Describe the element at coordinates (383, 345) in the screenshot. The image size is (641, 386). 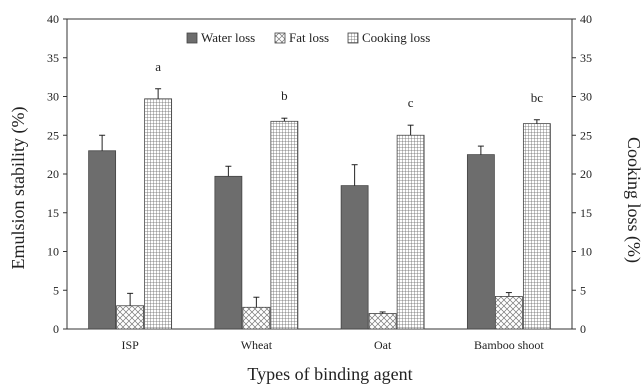
I see `category-label: Oat` at that location.